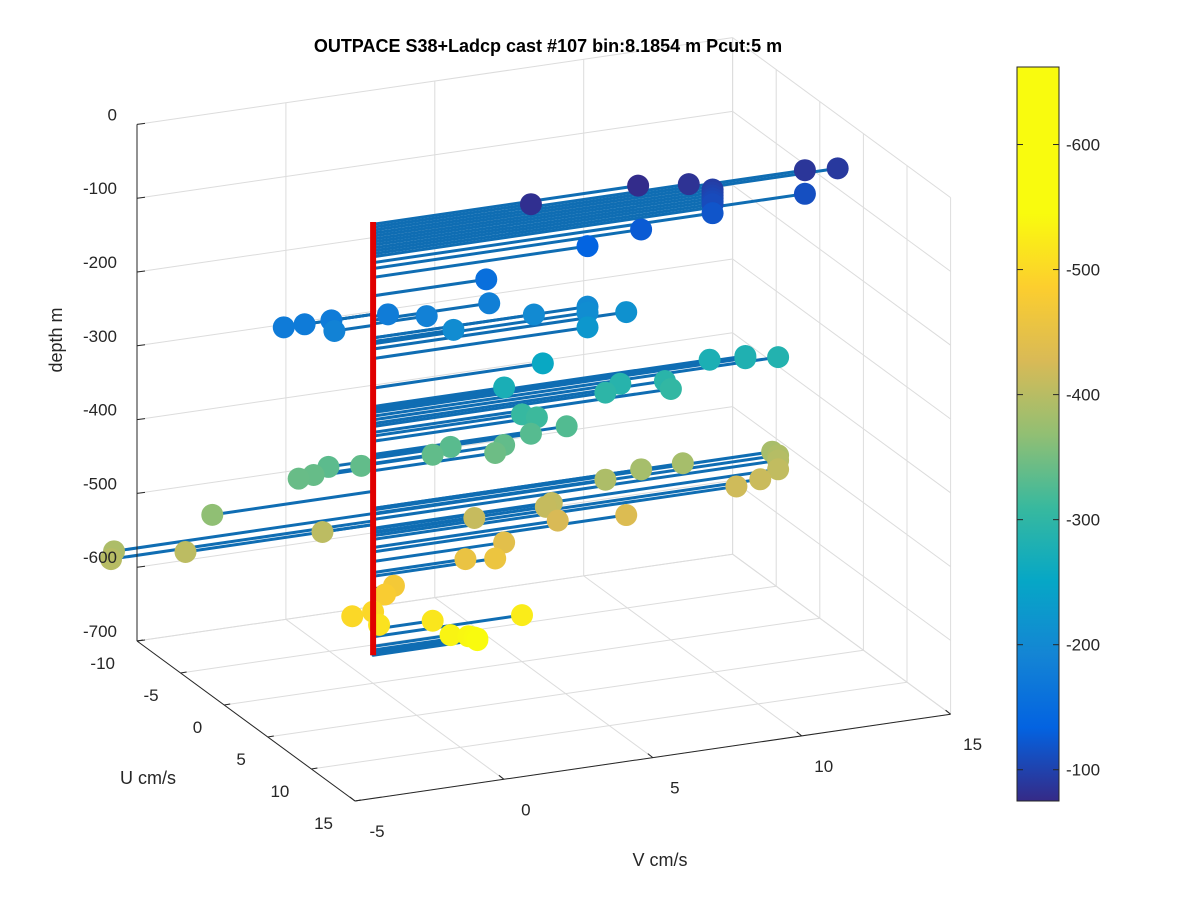 Image resolution: width=1200 pixels, height=900 pixels. Describe the element at coordinates (150, 695) in the screenshot. I see `u-tick-label: -5` at that location.